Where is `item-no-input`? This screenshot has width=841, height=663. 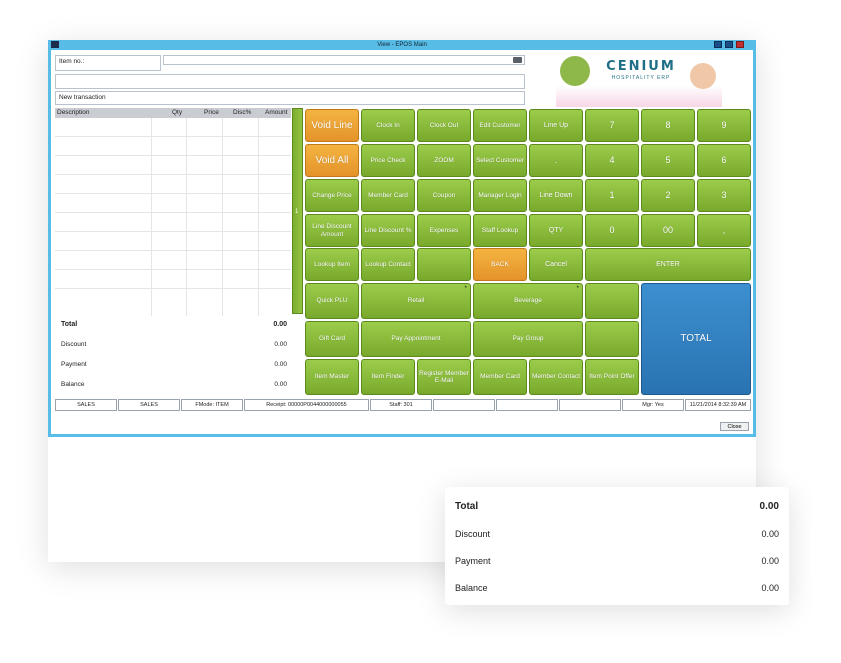
item-no-input is located at coordinates (344, 60).